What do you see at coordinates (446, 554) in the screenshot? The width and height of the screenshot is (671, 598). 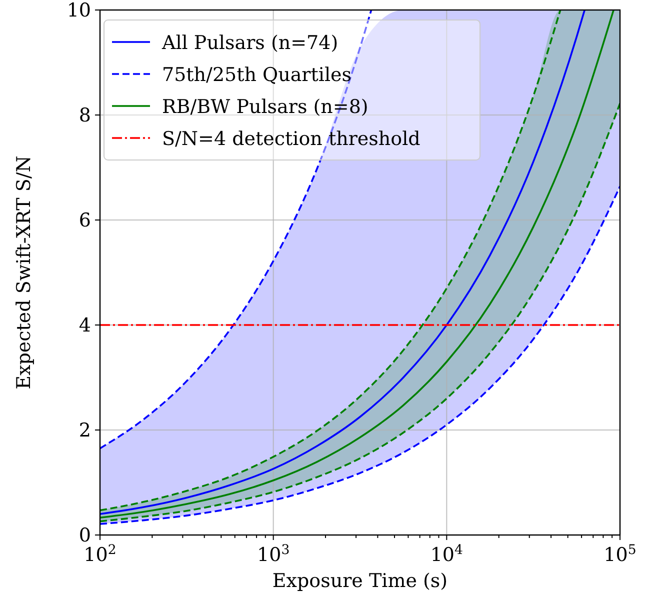 I see `x-tick-label: 10$^{4}$` at bounding box center [446, 554].